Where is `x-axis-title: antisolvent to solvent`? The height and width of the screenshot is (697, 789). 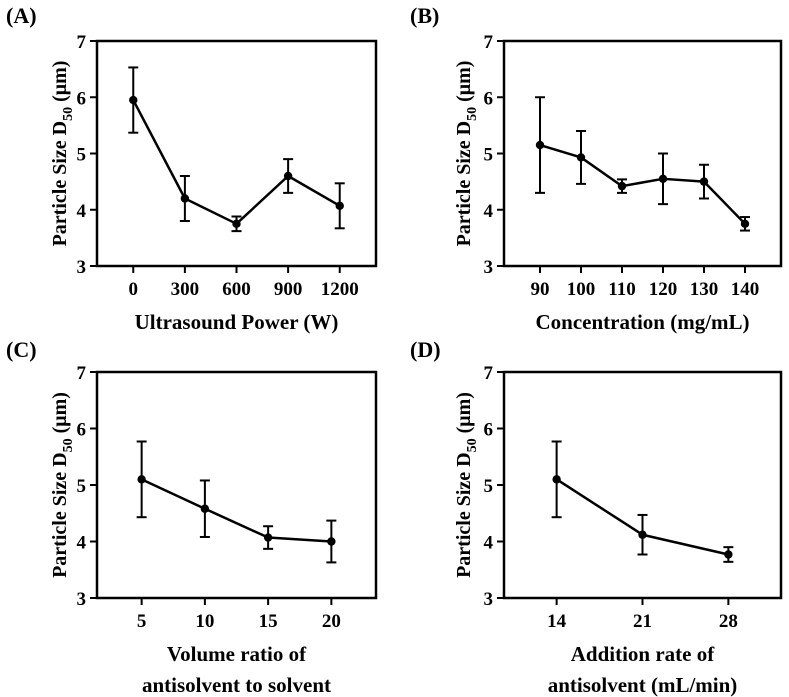
x-axis-title: antisolvent to solvent is located at coordinates (236, 685).